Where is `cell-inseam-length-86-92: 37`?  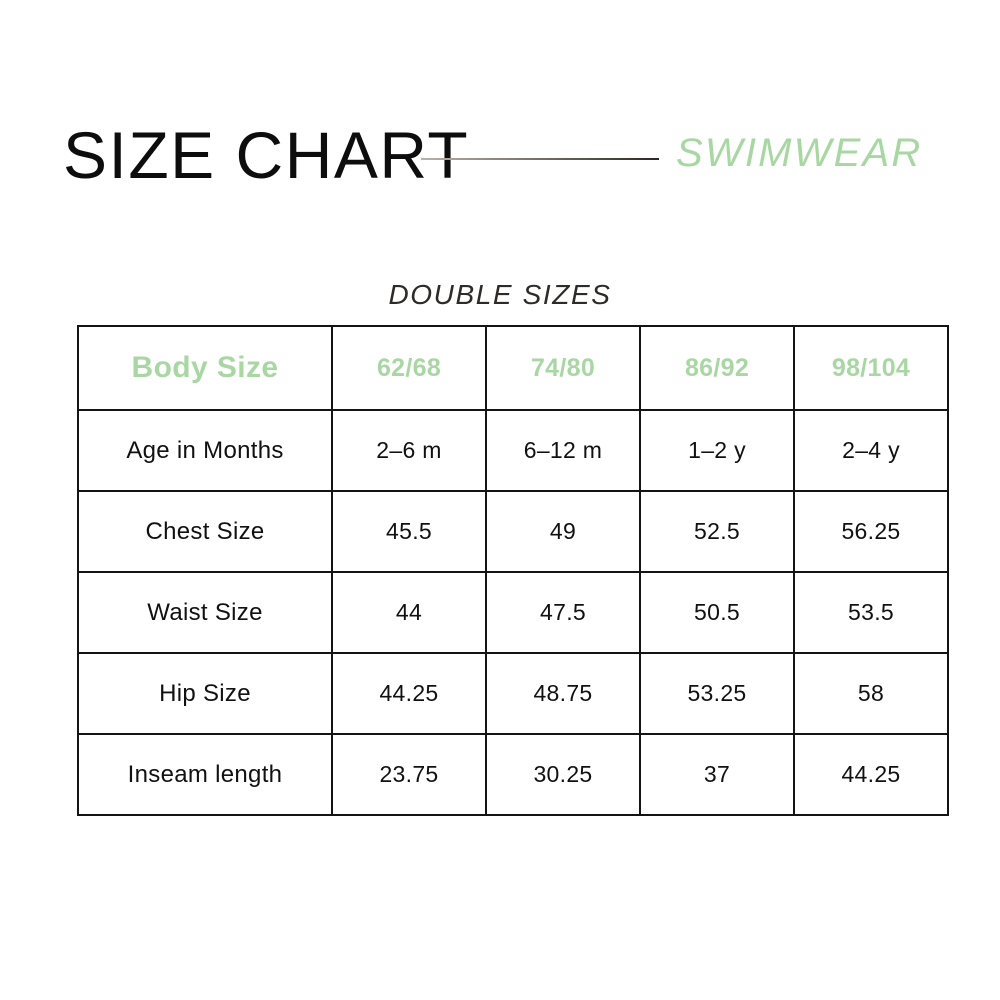
cell-inseam-length-86-92: 37 is located at coordinates (717, 774).